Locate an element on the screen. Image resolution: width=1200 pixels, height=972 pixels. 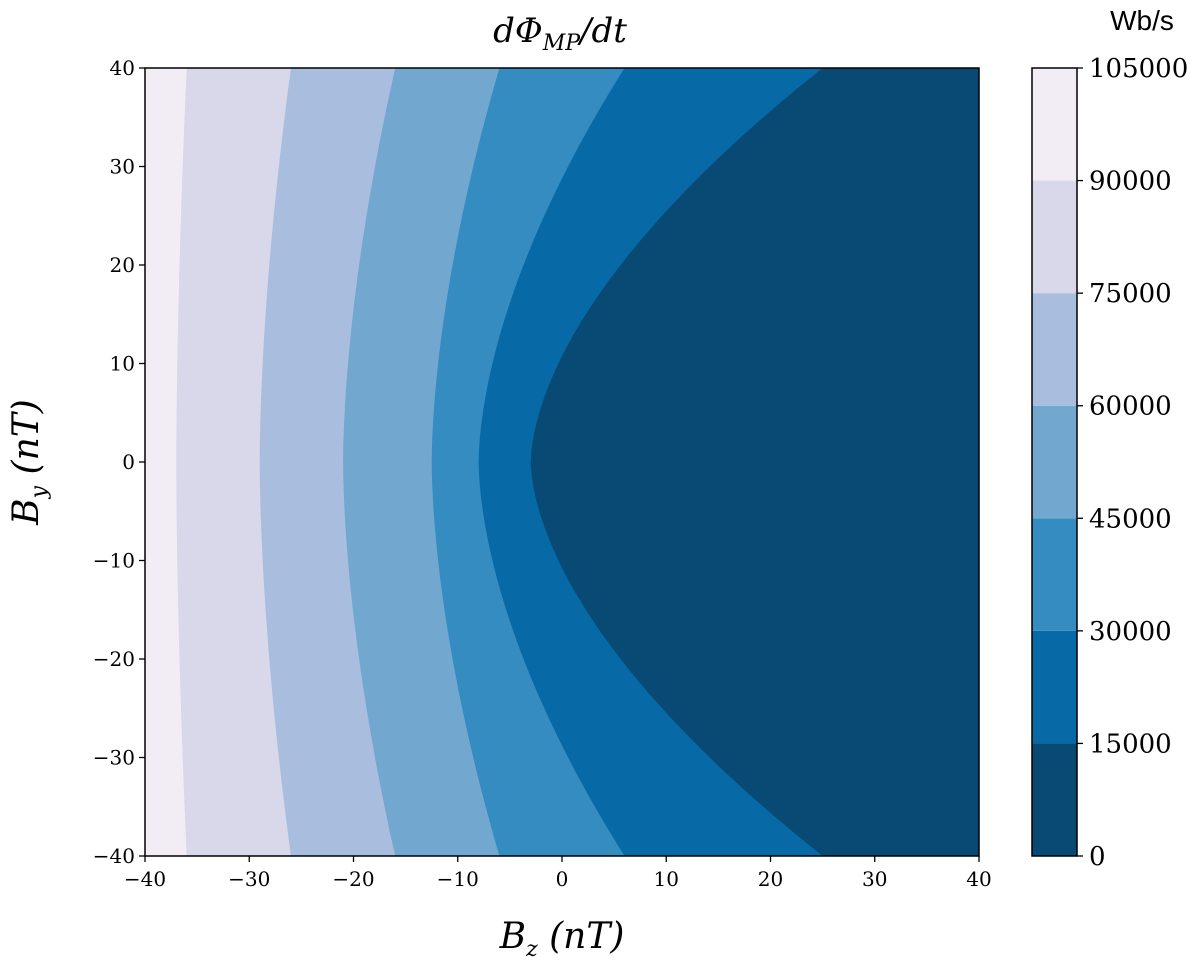
y-ticks: 40 30 20 10 0 −10 −20 −30 −40 is located at coordinates (119, 462).